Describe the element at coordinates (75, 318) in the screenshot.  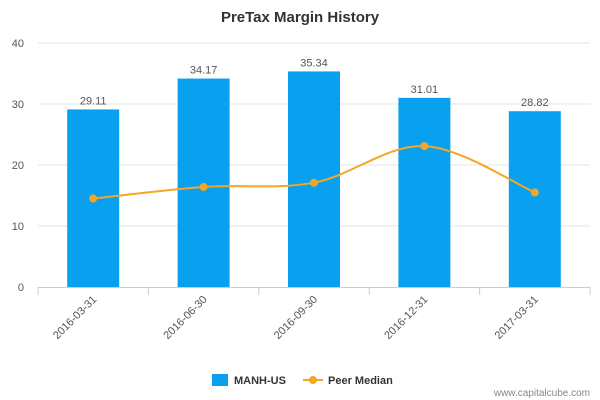
I see `x-tick-label: 2016-03-31` at that location.